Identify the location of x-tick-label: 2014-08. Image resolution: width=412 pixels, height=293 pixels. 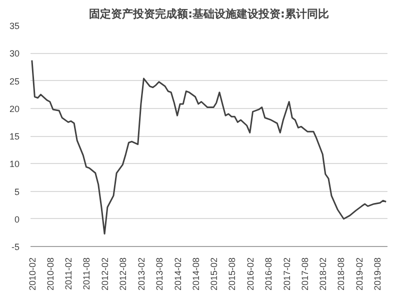
(195, 274).